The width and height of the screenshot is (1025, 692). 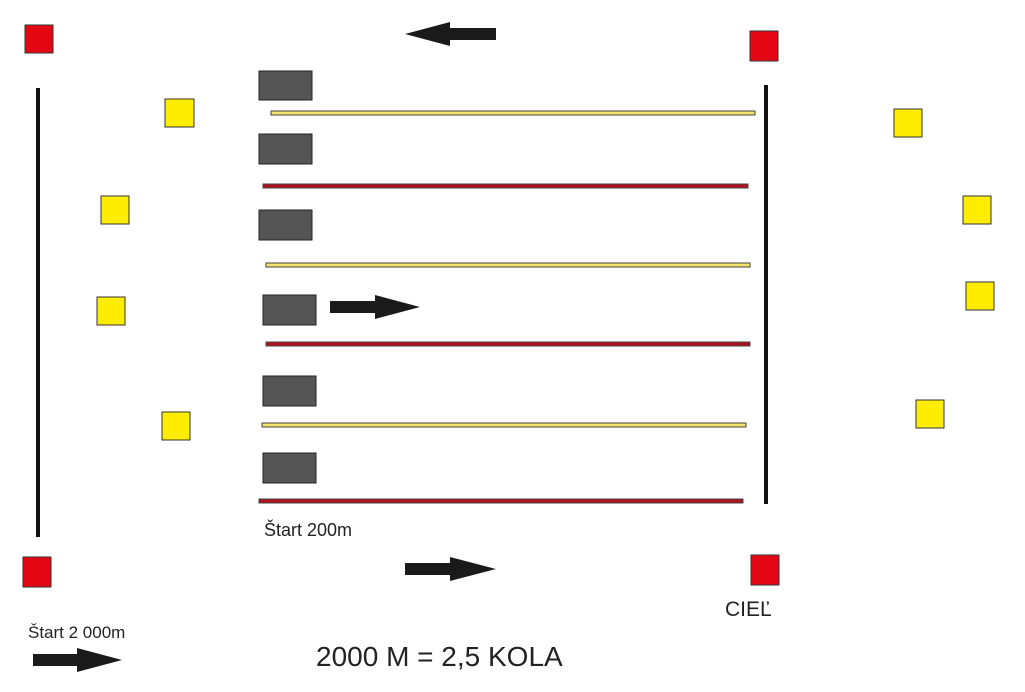 What do you see at coordinates (439, 656) in the screenshot?
I see `distance-note: 2000 M = 2,5 KOLA` at bounding box center [439, 656].